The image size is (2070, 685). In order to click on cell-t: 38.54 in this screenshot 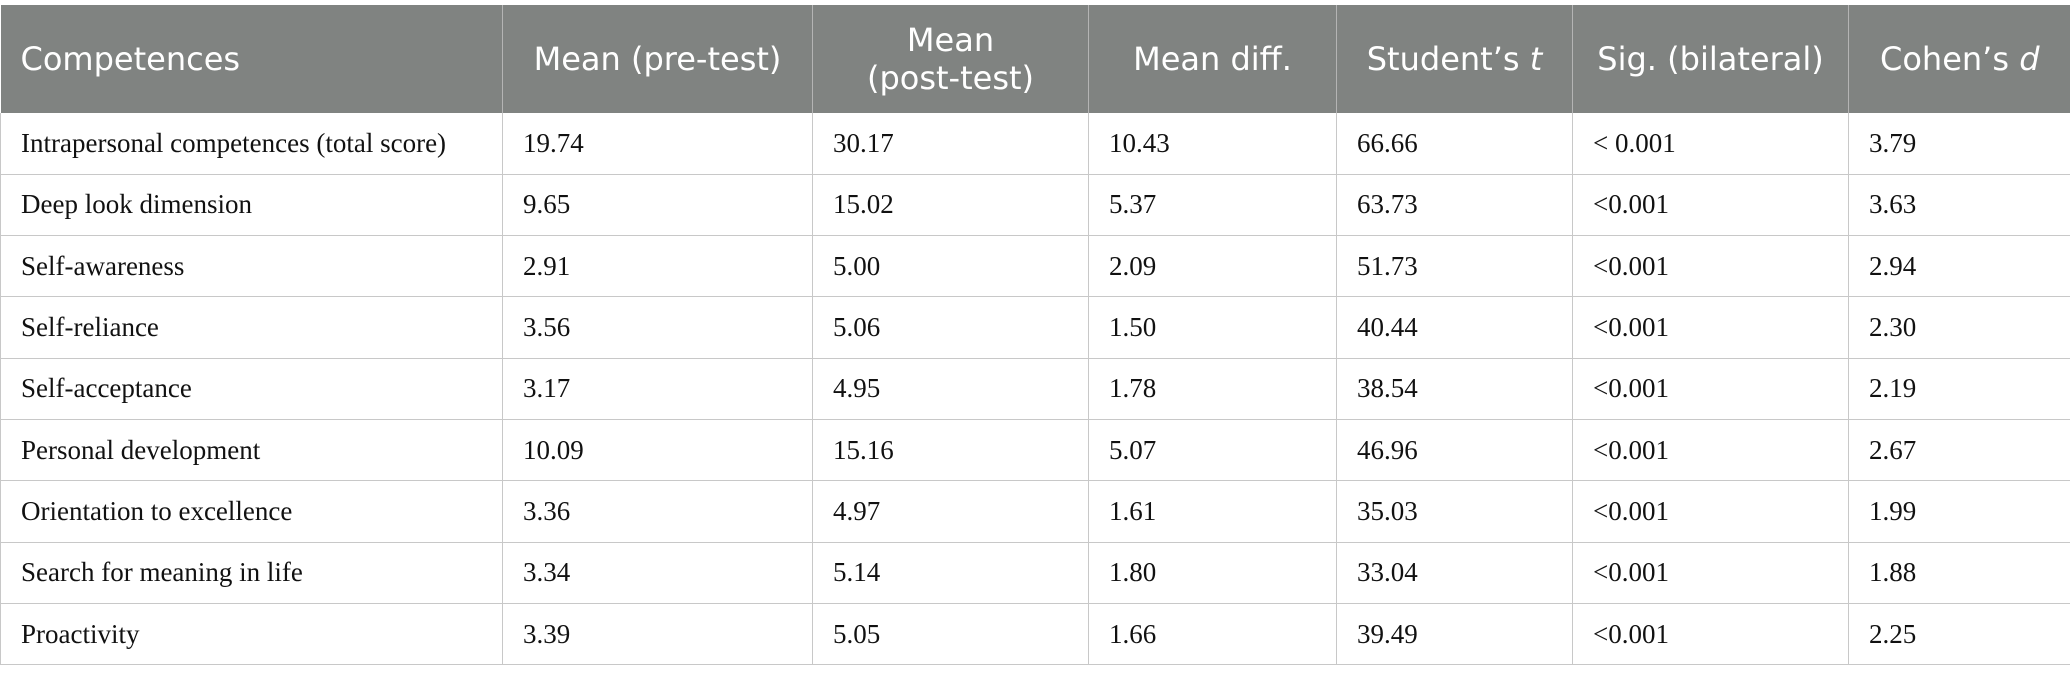, I will do `click(1454, 389)`.